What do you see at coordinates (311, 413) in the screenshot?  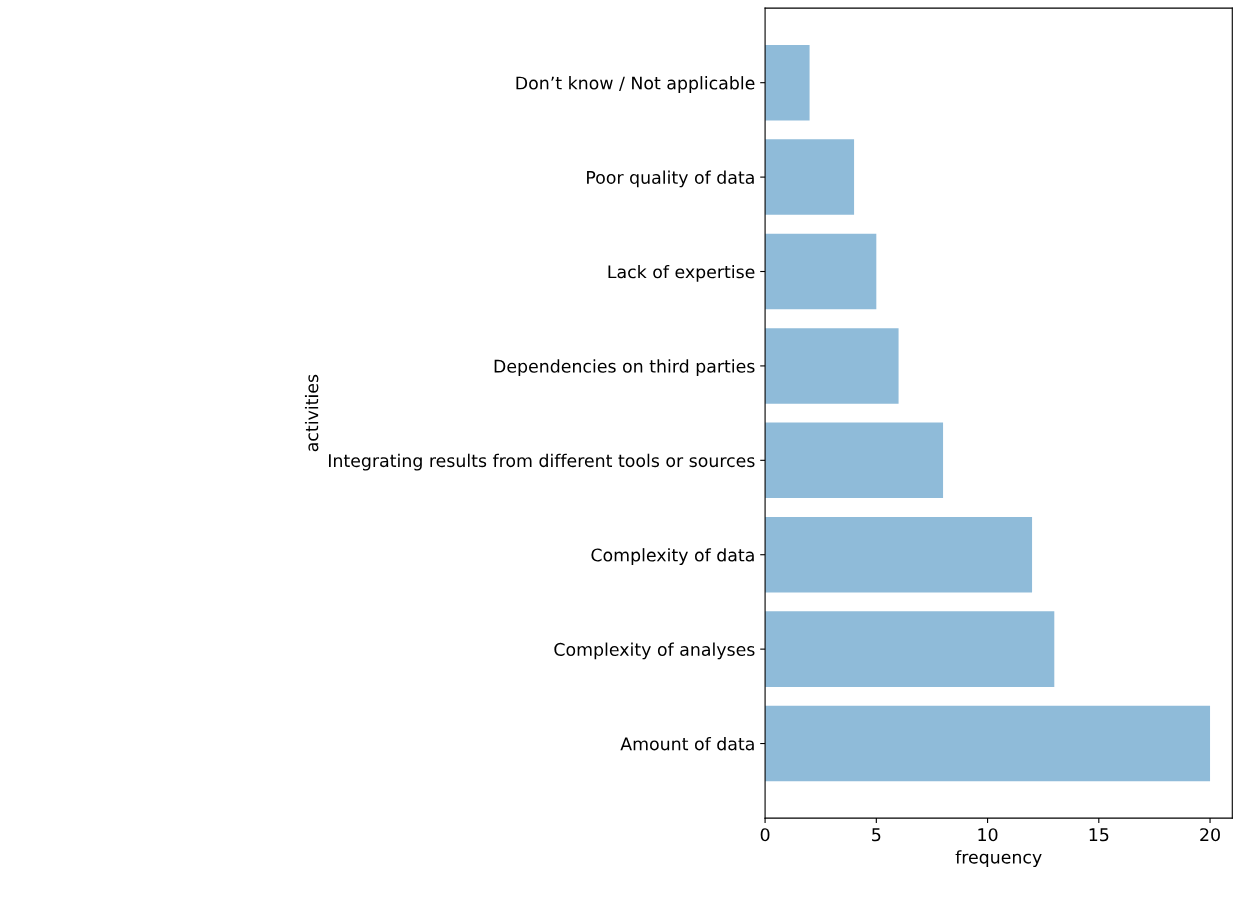 I see `y-axis-title: activities` at bounding box center [311, 413].